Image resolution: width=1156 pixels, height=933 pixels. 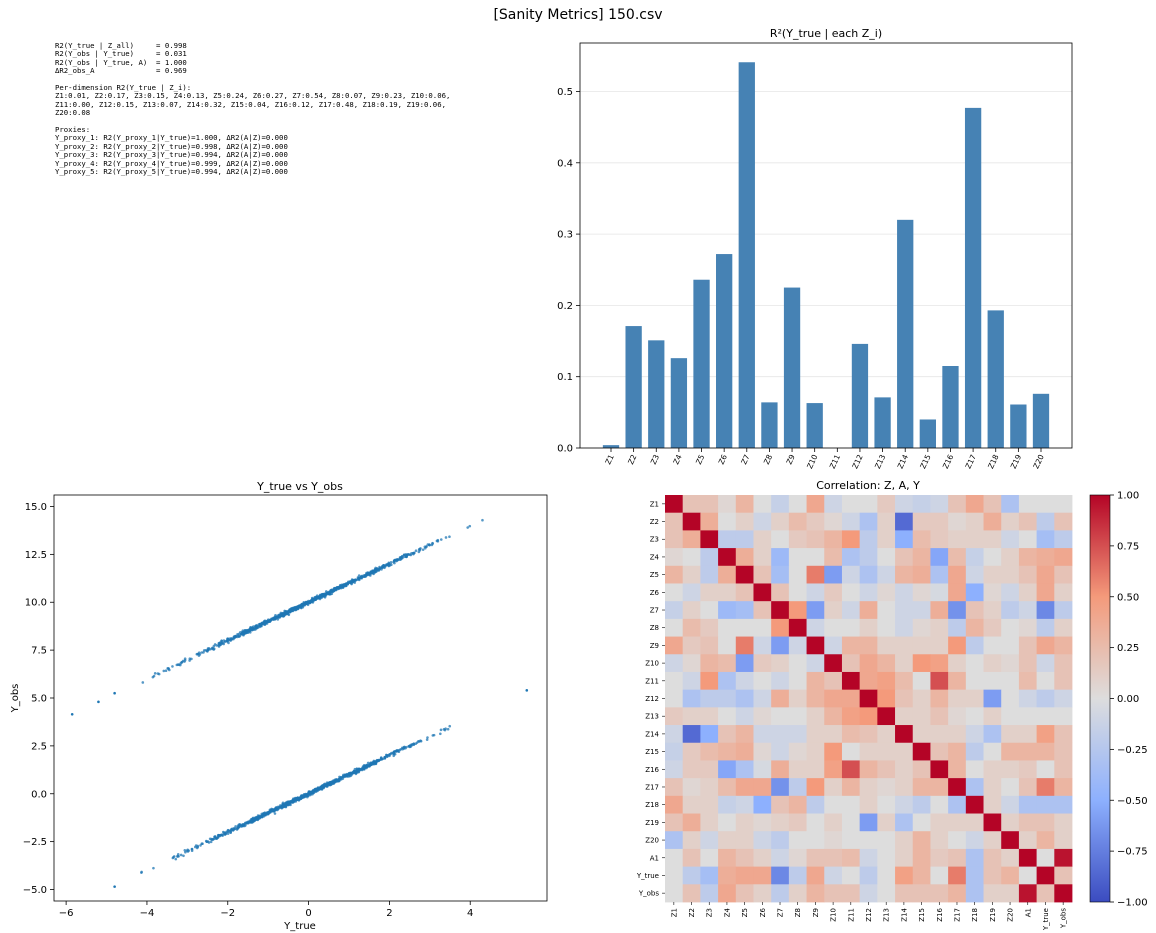 What do you see at coordinates (1041, 420) in the screenshot?
I see `bar-z20` at bounding box center [1041, 420].